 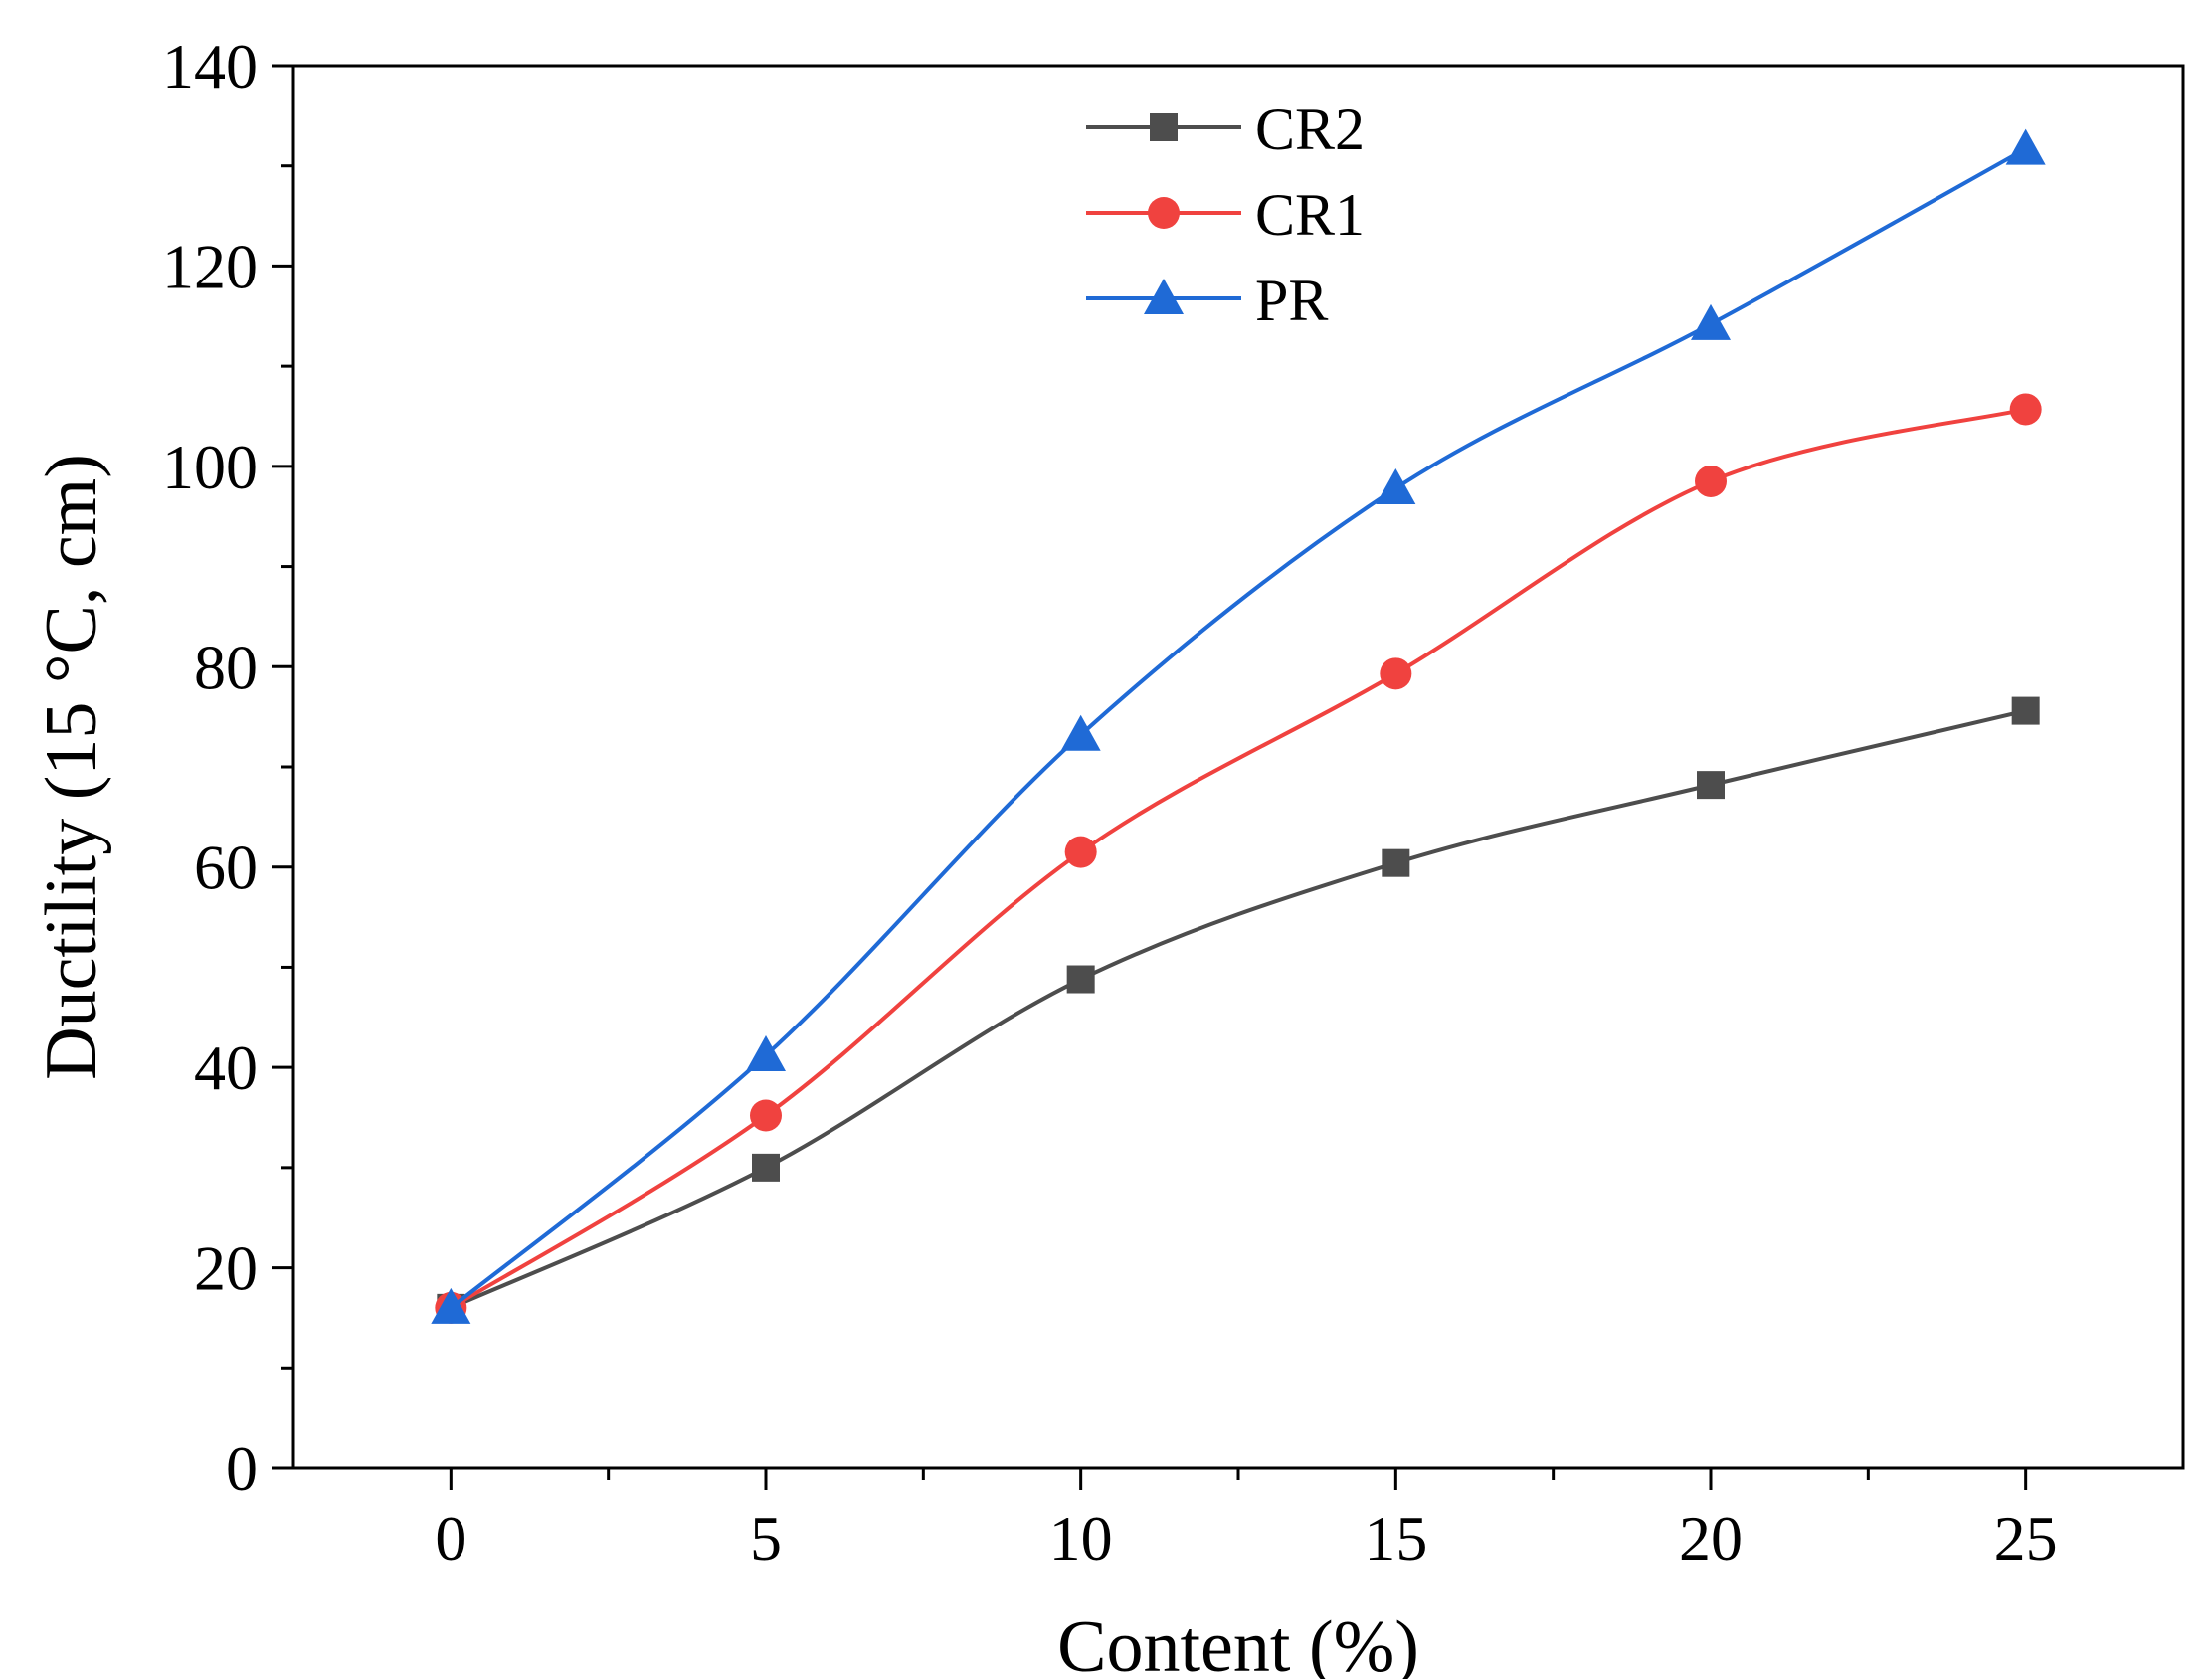 I want to click on legend-label-cr2: CR2, so click(x=1310, y=129).